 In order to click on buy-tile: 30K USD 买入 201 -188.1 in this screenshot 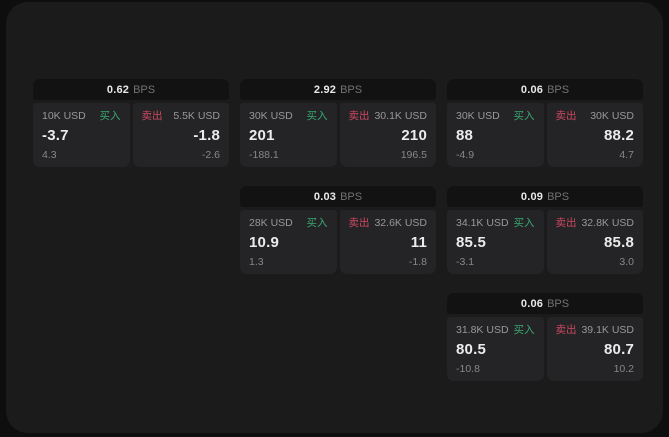, I will do `click(288, 135)`.